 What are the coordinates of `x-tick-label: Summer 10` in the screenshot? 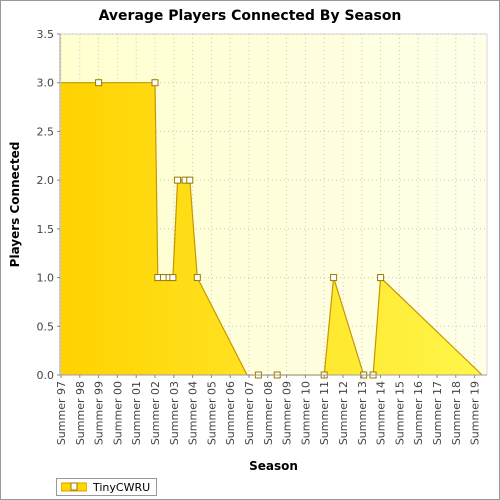 It's located at (305, 413).